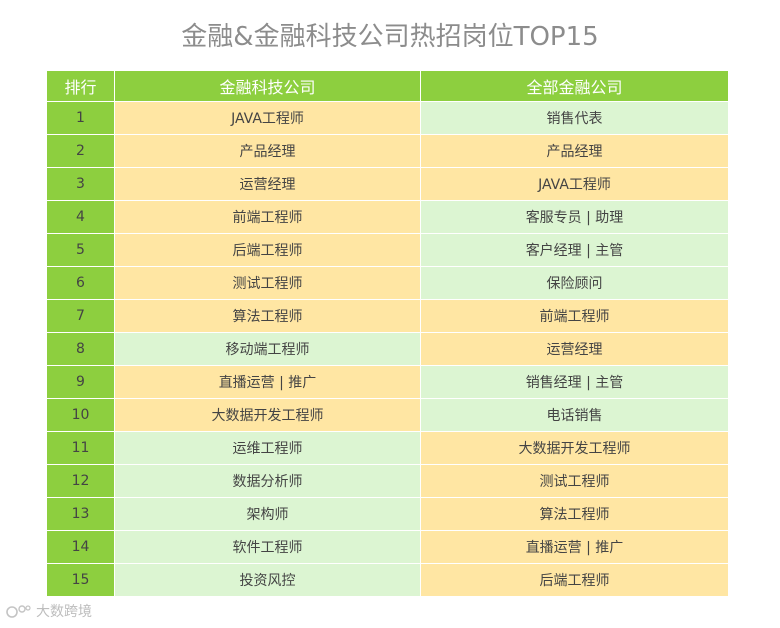  What do you see at coordinates (80, 415) in the screenshot?
I see `rank-cell: 10` at bounding box center [80, 415].